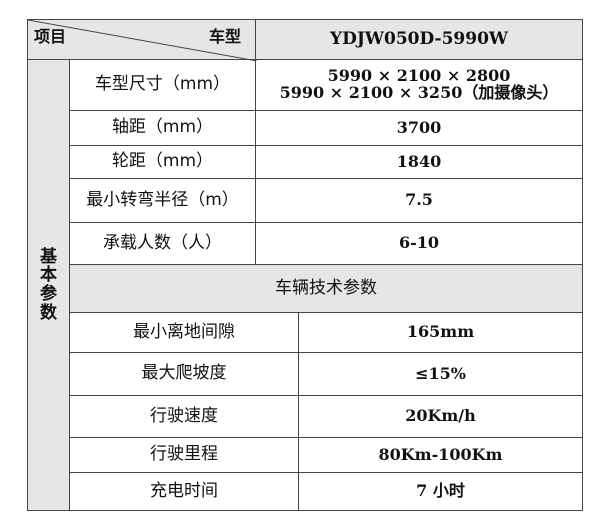  What do you see at coordinates (440, 455) in the screenshot?
I see `row-value: 80Km-100Km` at bounding box center [440, 455].